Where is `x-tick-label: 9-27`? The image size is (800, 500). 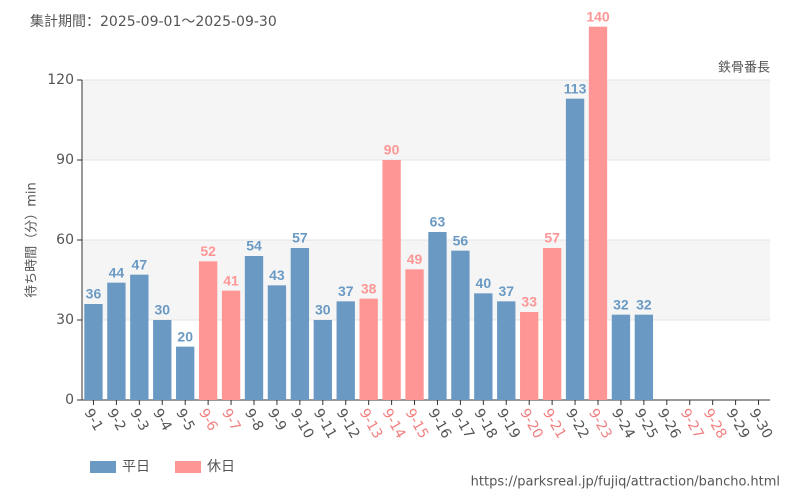 x-tick-label: 9-27 is located at coordinates (692, 424).